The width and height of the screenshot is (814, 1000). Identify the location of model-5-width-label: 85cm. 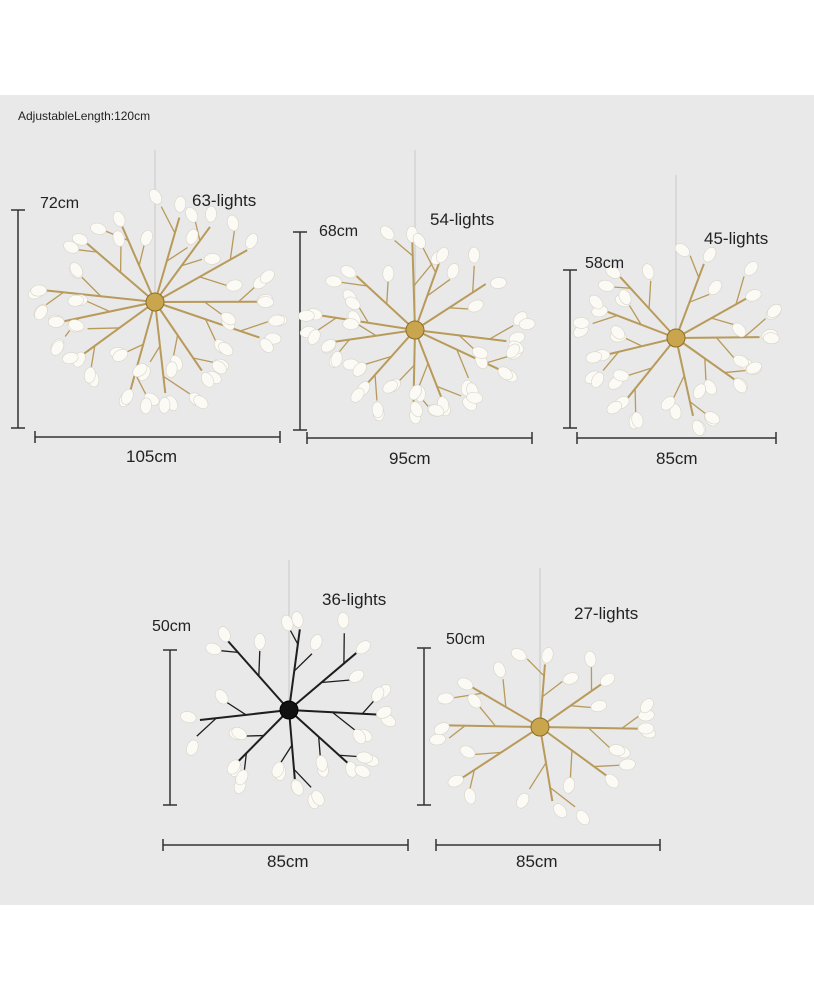
(537, 861).